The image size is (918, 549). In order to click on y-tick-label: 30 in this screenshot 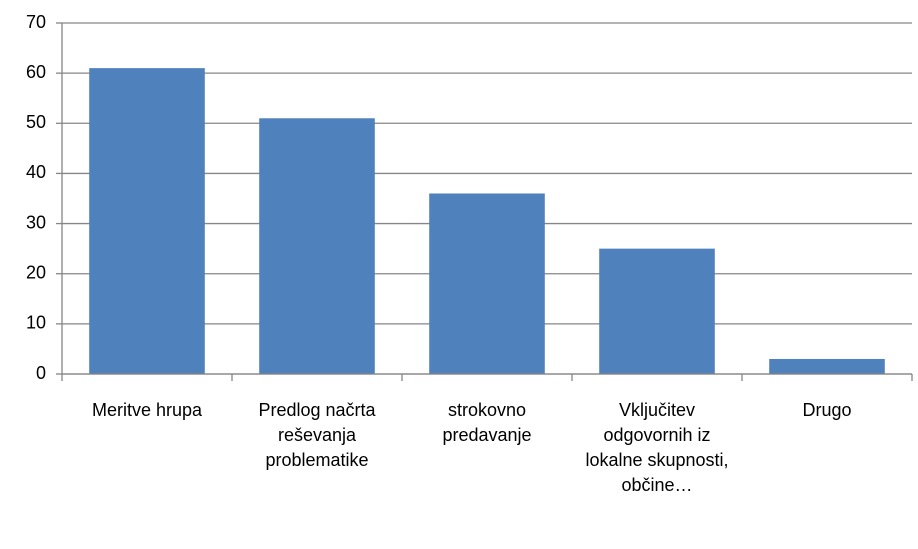, I will do `click(36, 222)`.